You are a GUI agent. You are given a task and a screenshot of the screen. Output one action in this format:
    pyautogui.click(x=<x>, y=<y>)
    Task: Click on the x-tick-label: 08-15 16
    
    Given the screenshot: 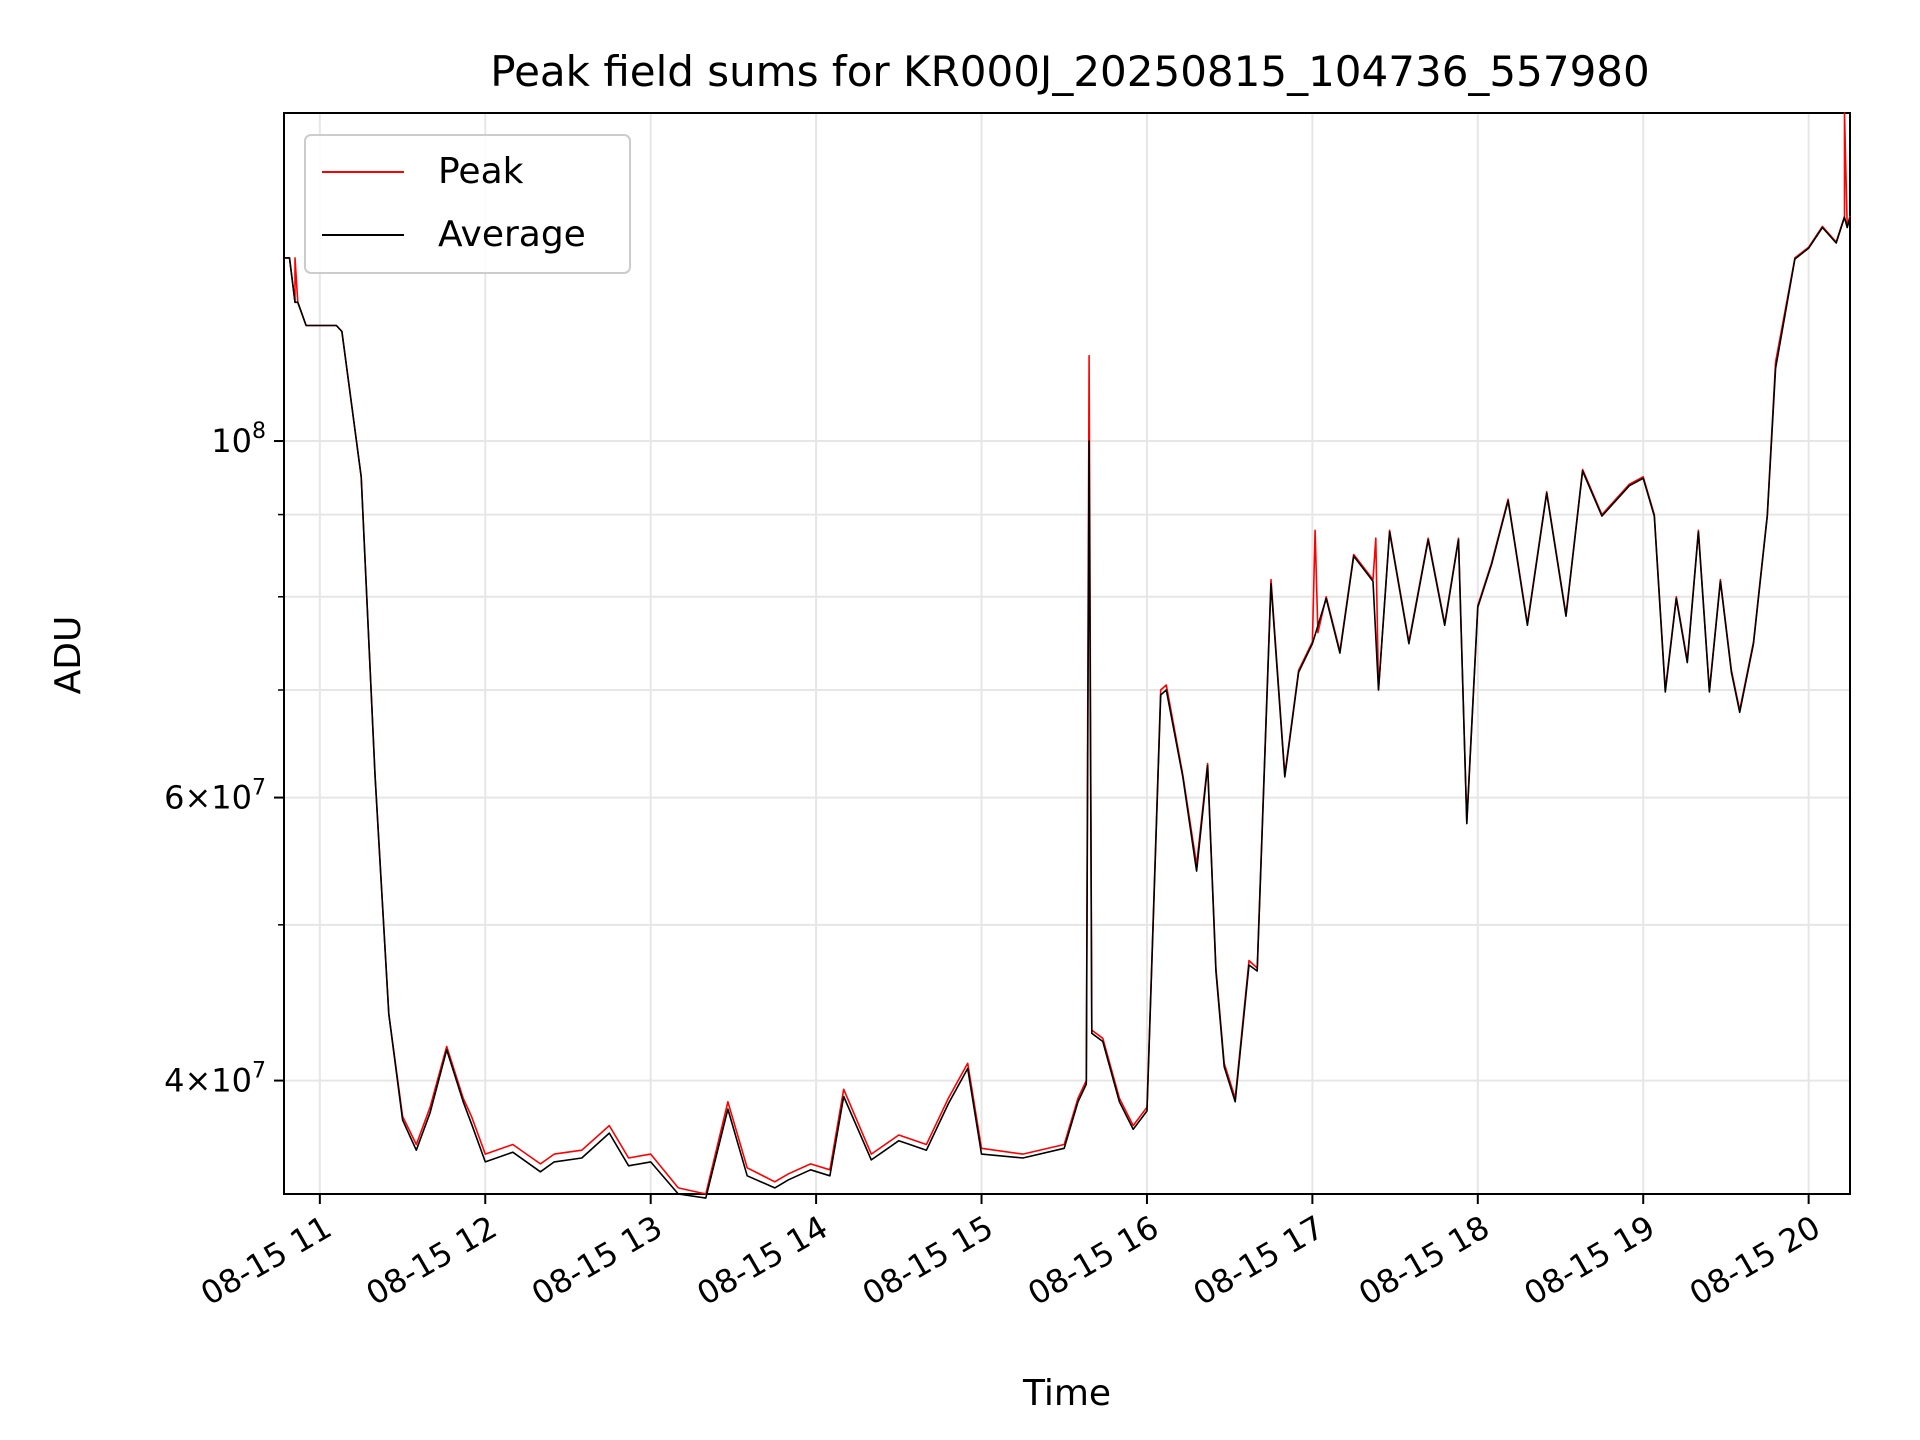 What is the action you would take?
    pyautogui.click(x=1093, y=1260)
    